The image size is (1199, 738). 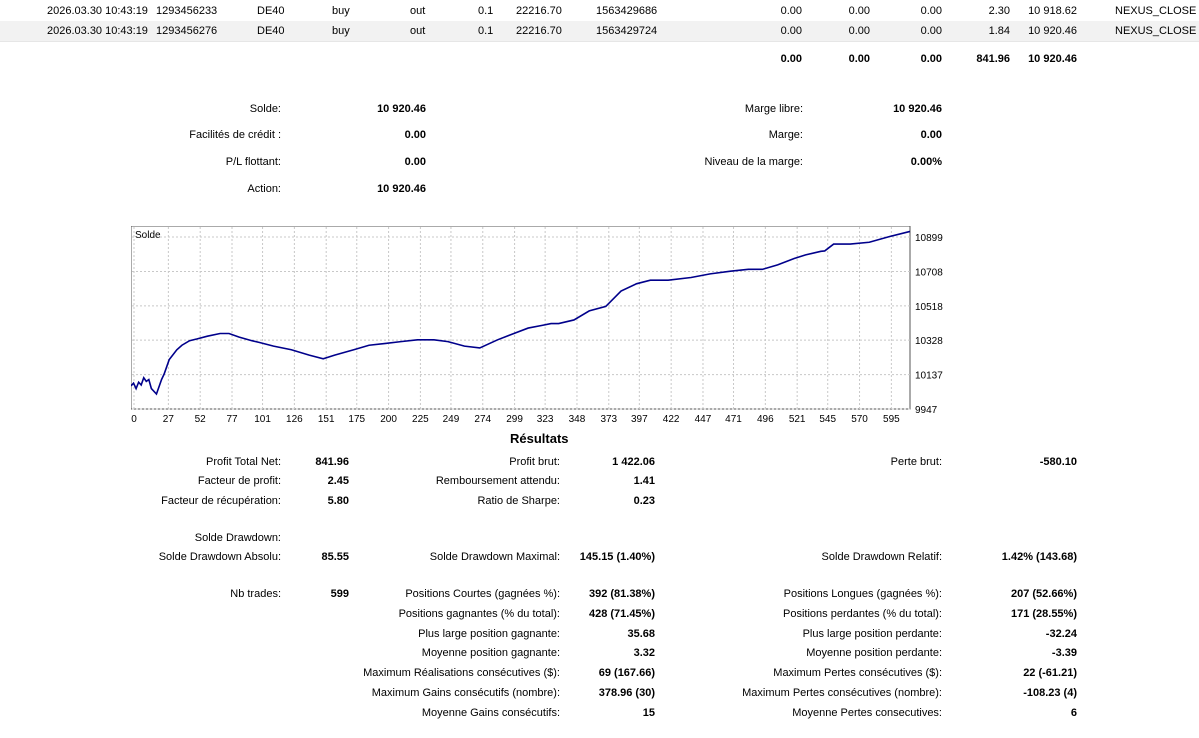 What do you see at coordinates (929, 341) in the screenshot?
I see `y-tick-label: 10328` at bounding box center [929, 341].